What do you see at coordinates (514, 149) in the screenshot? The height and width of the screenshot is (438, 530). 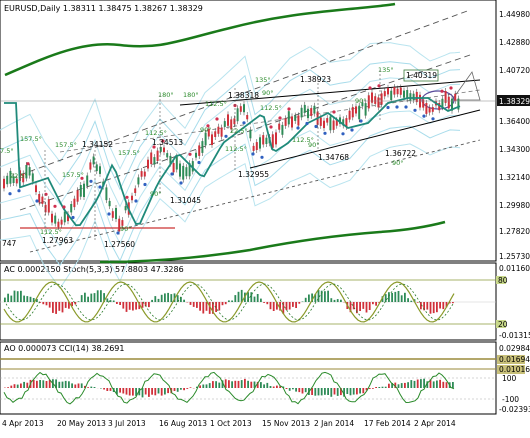 I see `price-tick: 1.34300` at bounding box center [514, 149].